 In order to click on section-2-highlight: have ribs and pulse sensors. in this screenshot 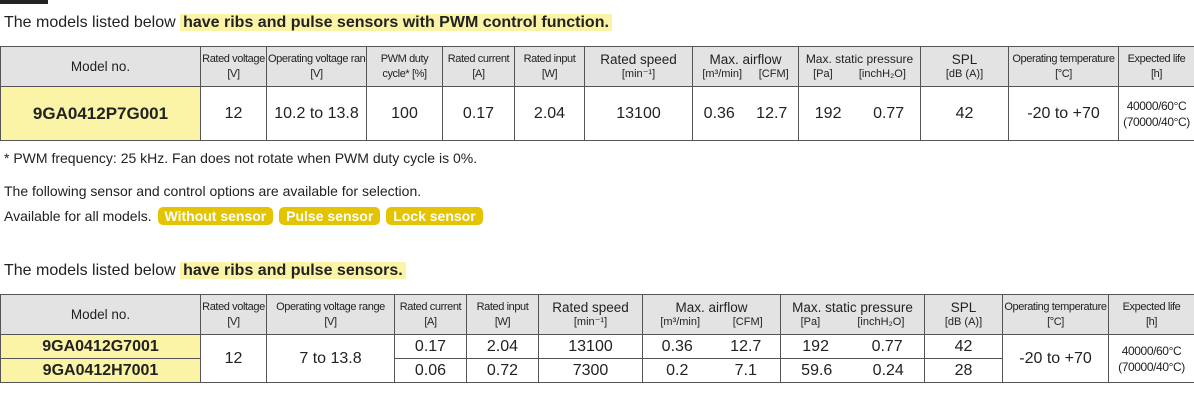, I will do `click(293, 270)`.